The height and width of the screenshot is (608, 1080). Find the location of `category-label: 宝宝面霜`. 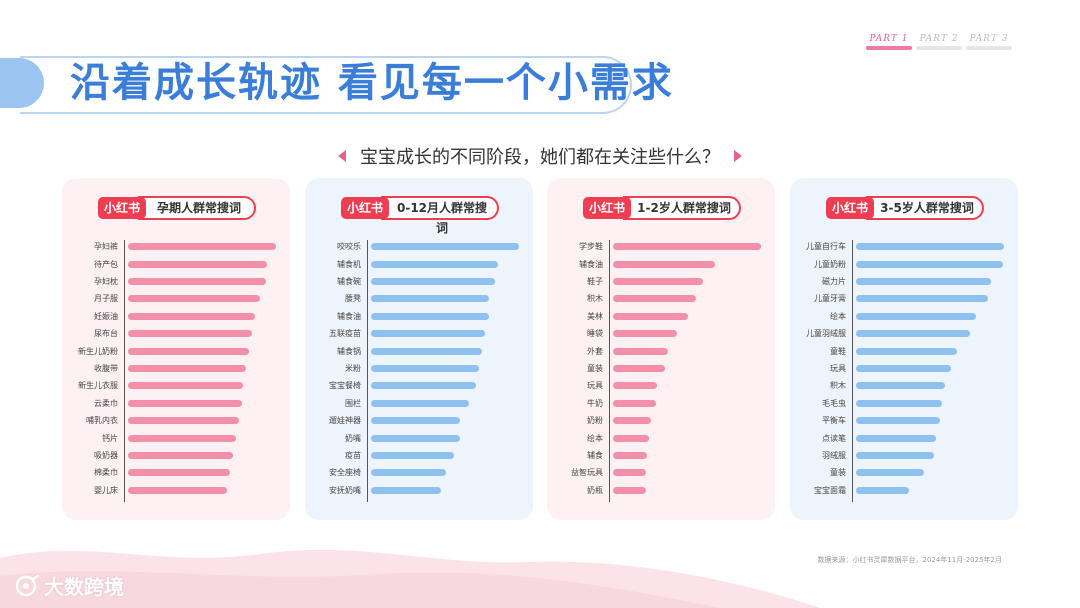

category-label: 宝宝面霜 is located at coordinates (830, 490).